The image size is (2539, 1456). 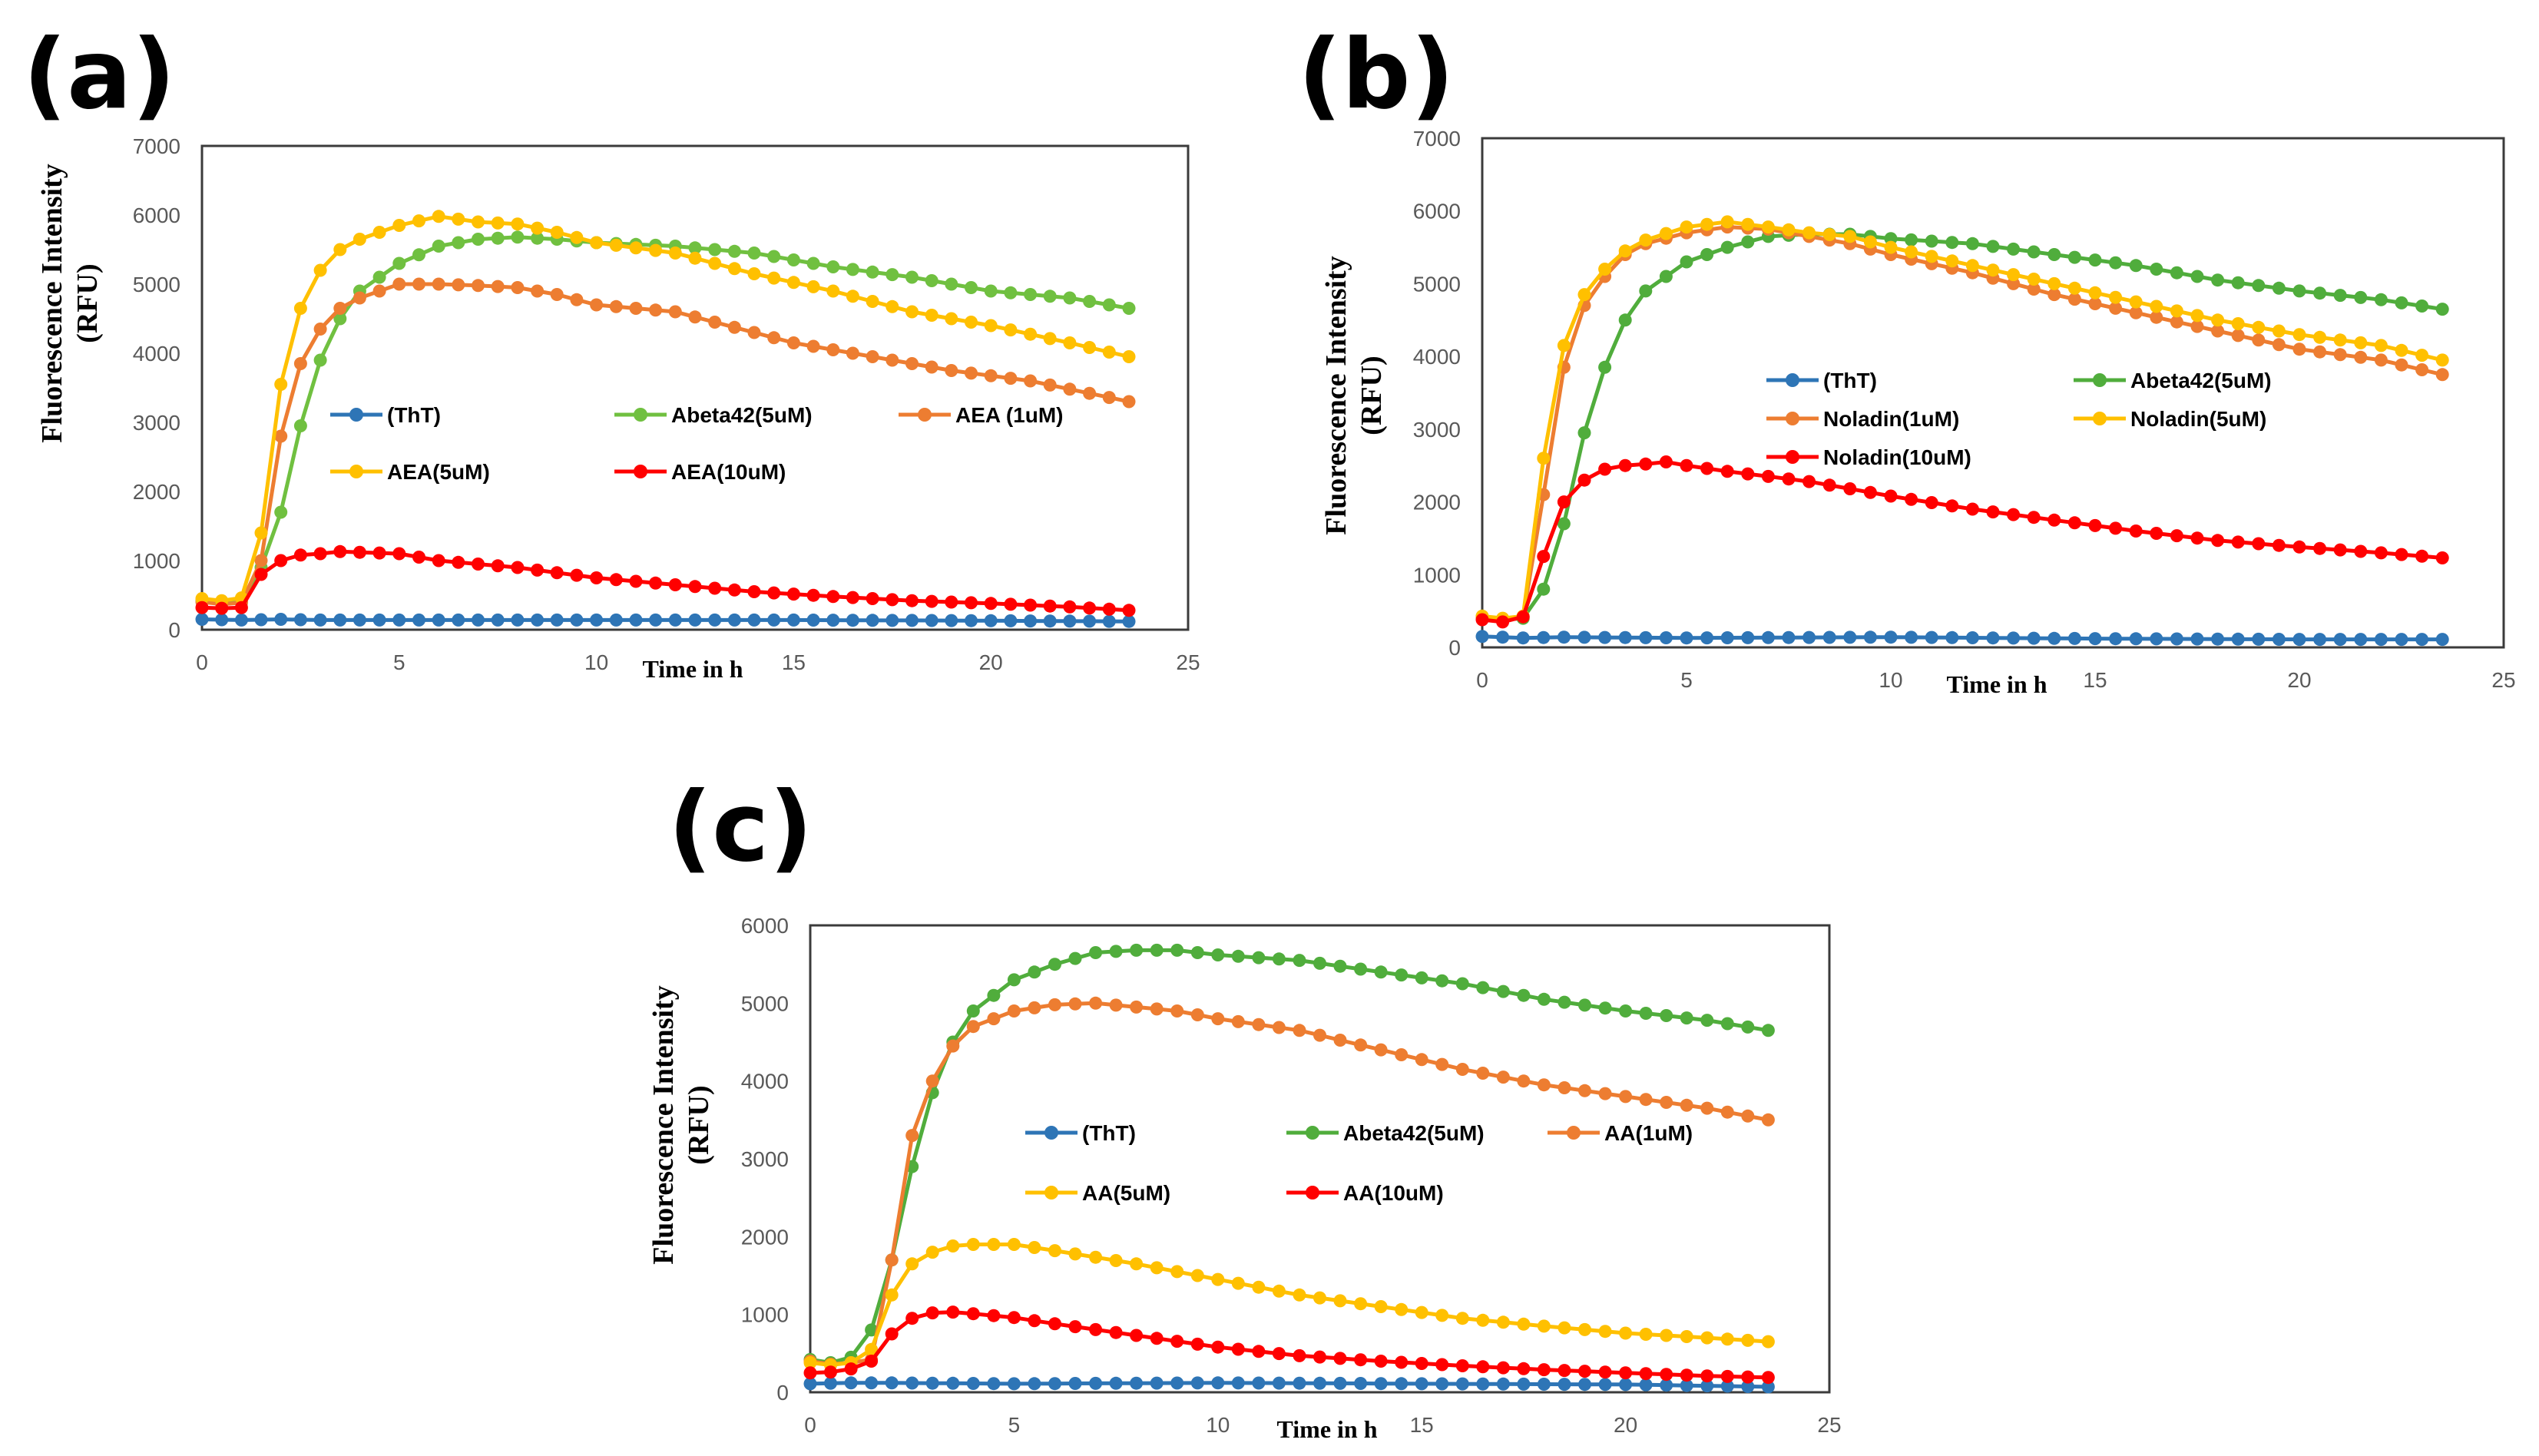 I want to click on y-tick-label: 7000, so click(x=156, y=146).